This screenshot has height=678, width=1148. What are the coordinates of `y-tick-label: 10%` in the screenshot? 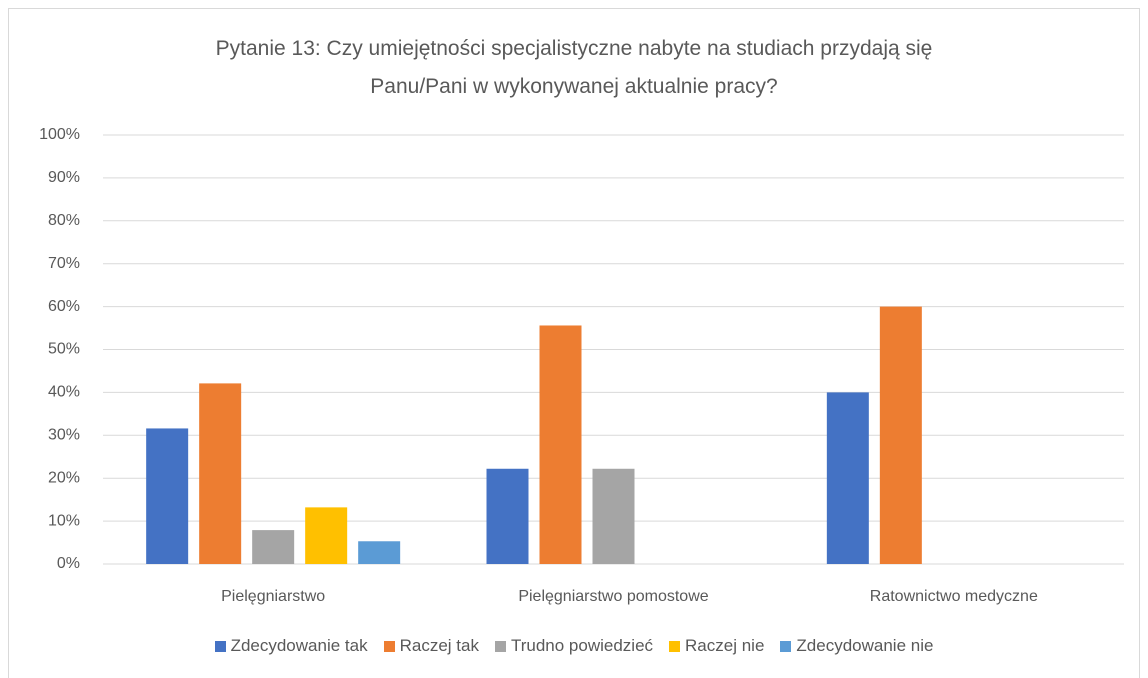 It's located at (64, 520).